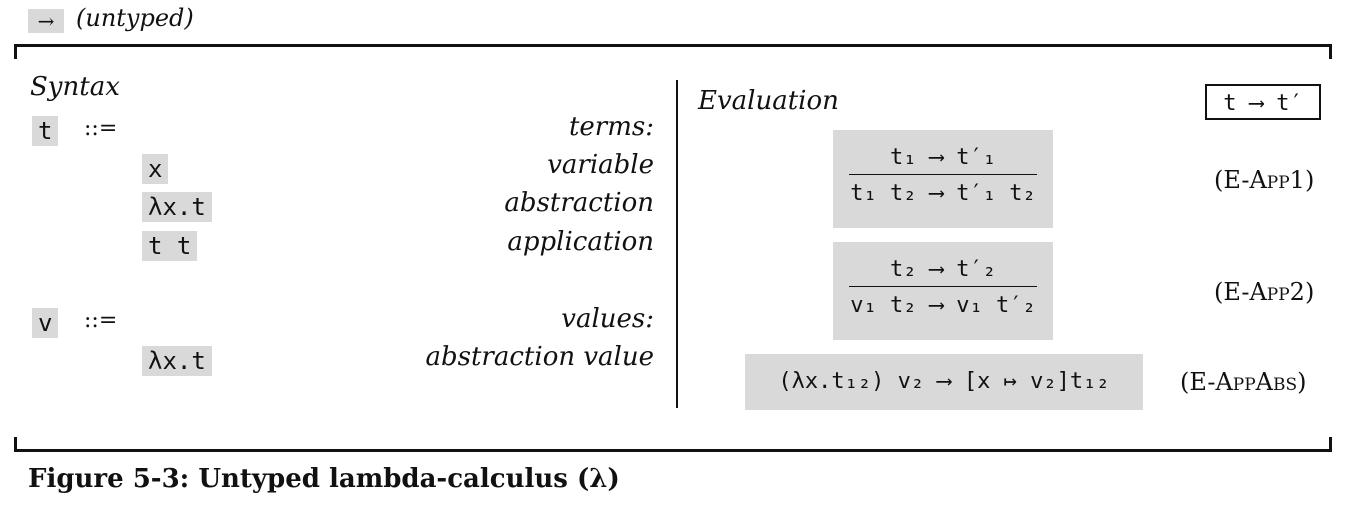 The width and height of the screenshot is (1352, 518). I want to click on rule-e-appabs: (λx.t₁₂) v₂ ⟶ [x ↦ v₂]t₁₂, so click(944, 382).